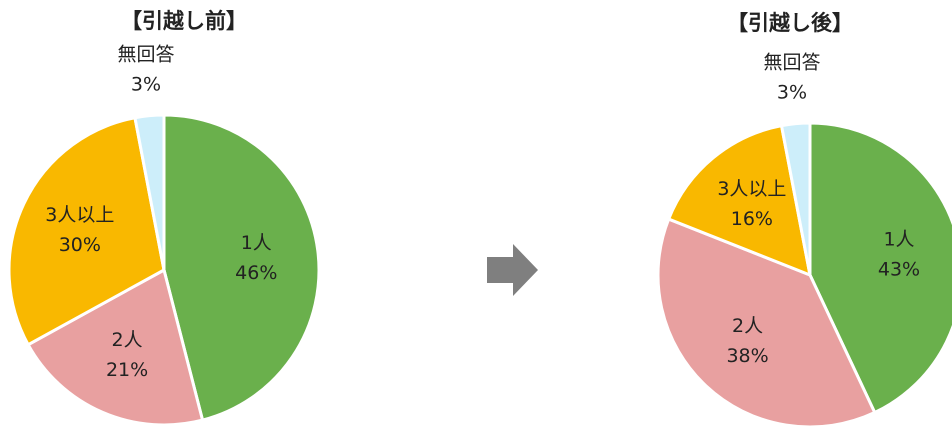  Describe the element at coordinates (899, 270) in the screenshot. I see `slice-value: 43%` at that location.